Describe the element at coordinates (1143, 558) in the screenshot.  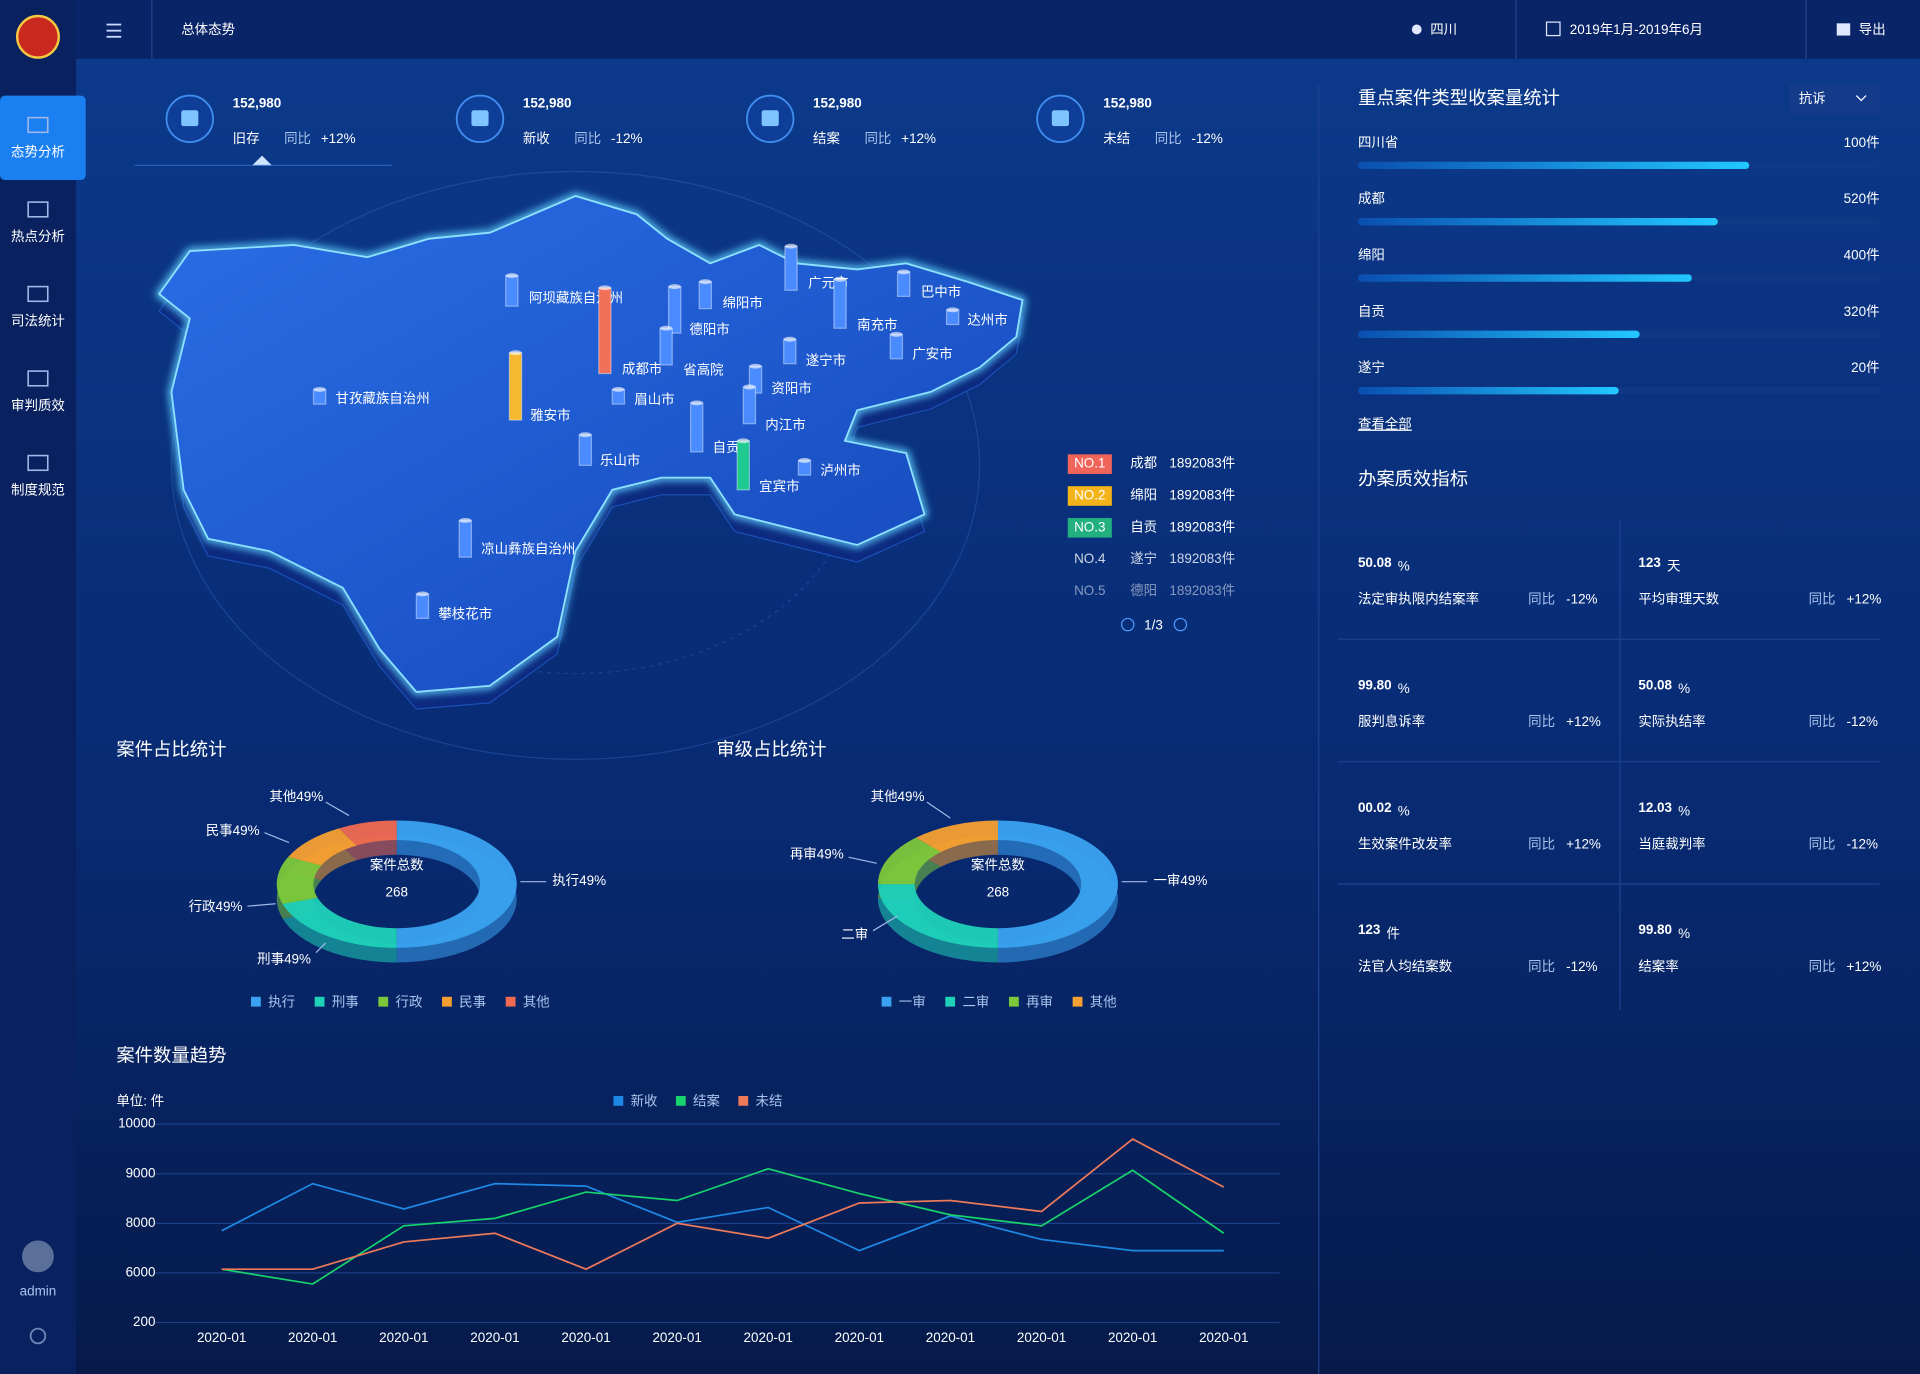
I see `rank-city: 遂宁` at that location.